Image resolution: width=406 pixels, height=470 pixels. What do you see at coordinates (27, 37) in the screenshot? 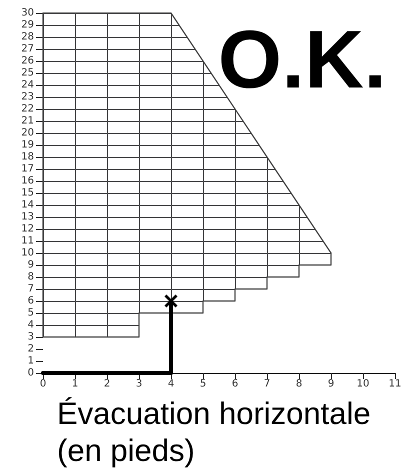
I see `y-tick-label: 28` at bounding box center [27, 37].